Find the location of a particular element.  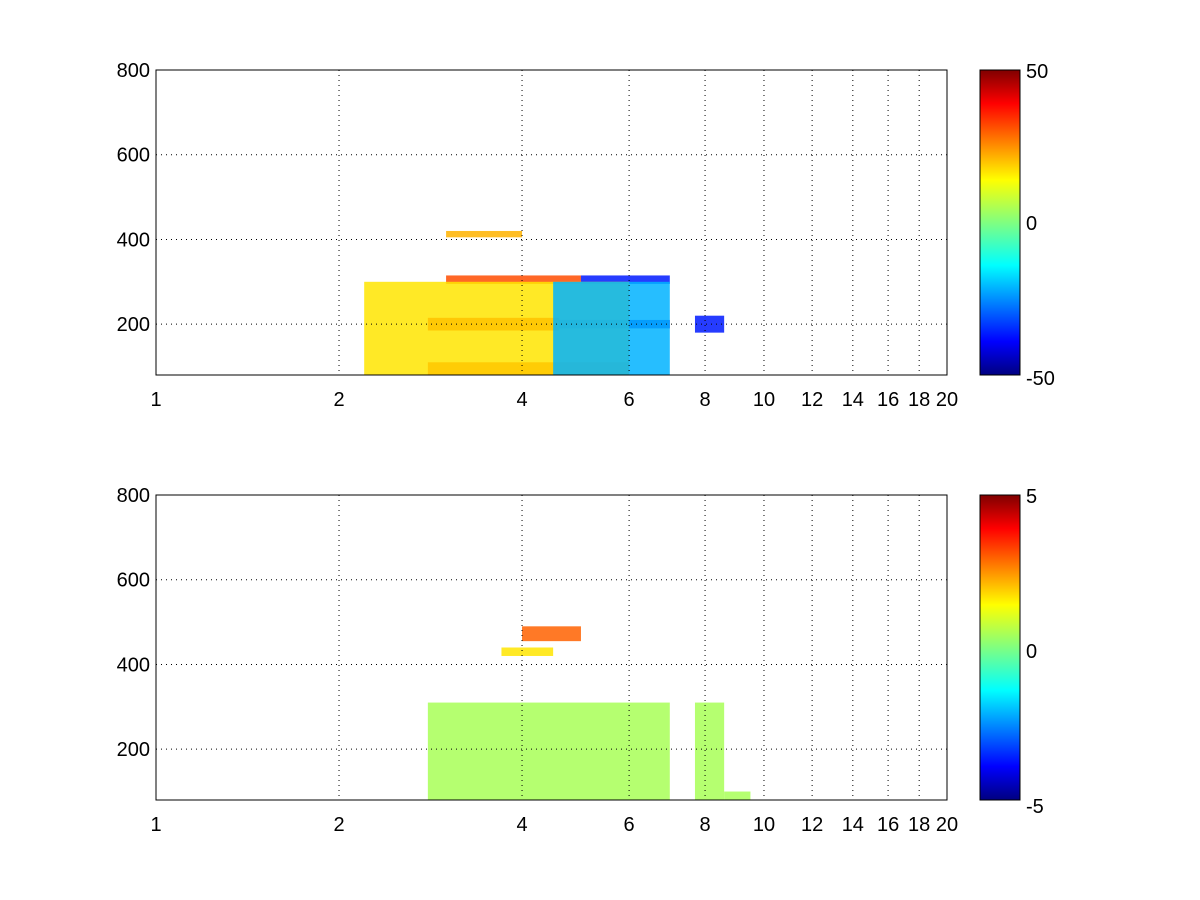

top-x-tick-label: 4 is located at coordinates (521, 400).